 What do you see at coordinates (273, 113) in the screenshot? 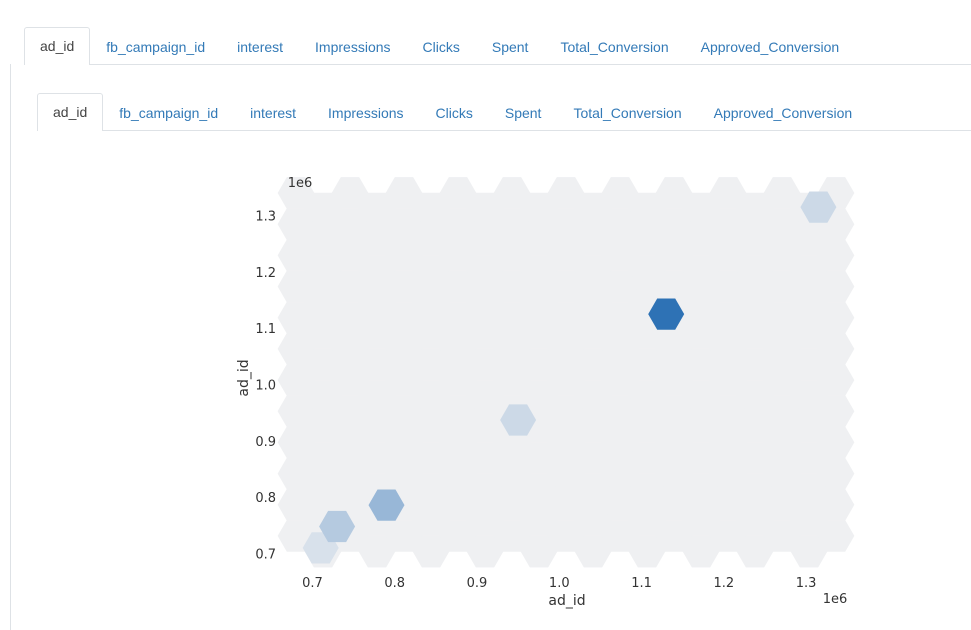
I see `inner-tab-interest: interest` at bounding box center [273, 113].